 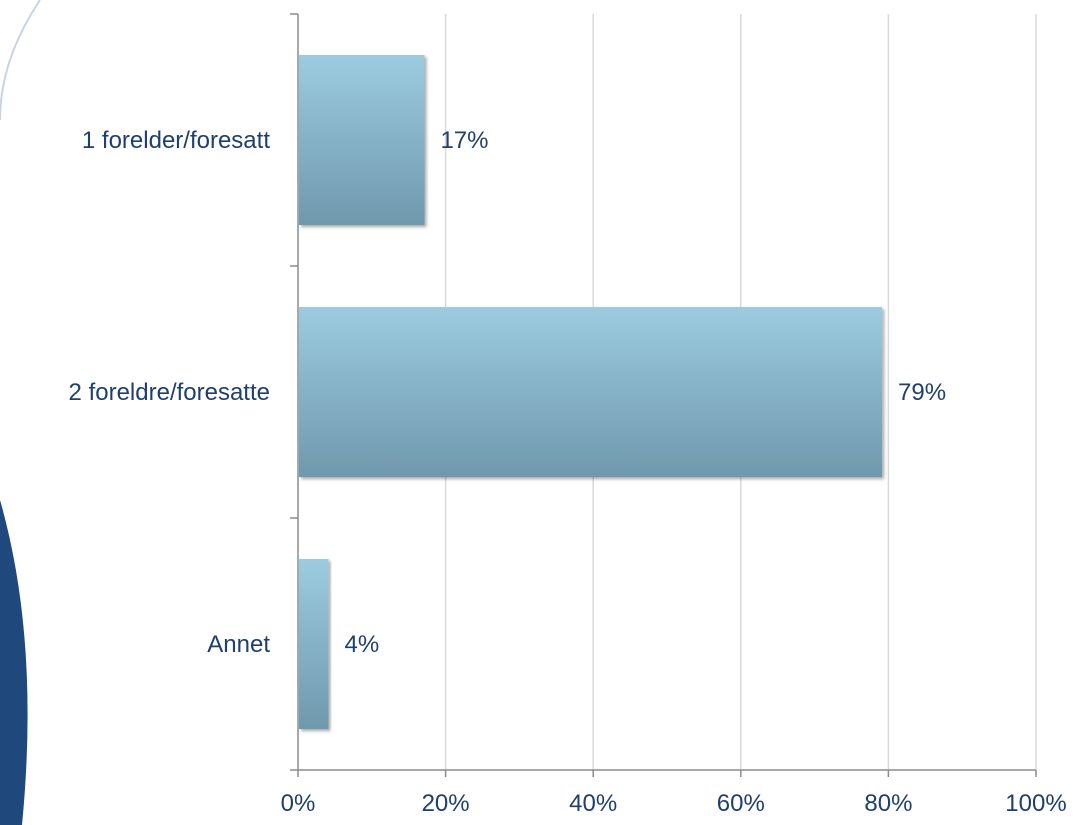 What do you see at coordinates (298, 803) in the screenshot?
I see `x-tick-label: 0%` at bounding box center [298, 803].